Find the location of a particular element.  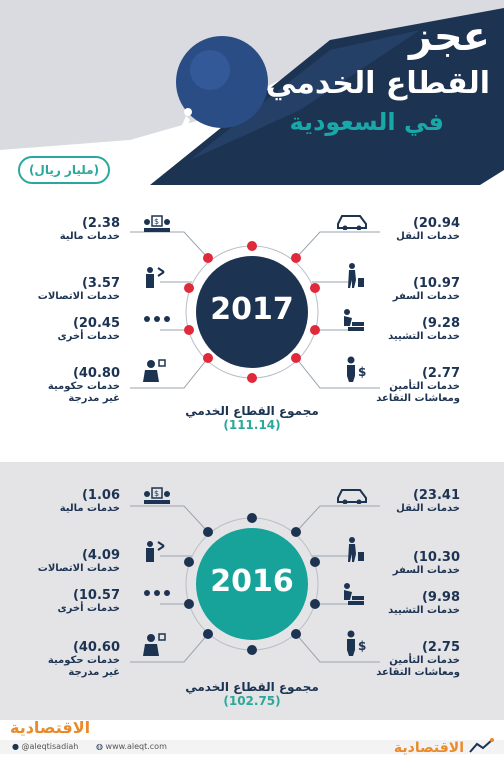

item-government: (40.60 خدمات حكومية غير مدرجة is located at coordinates (83, 659).